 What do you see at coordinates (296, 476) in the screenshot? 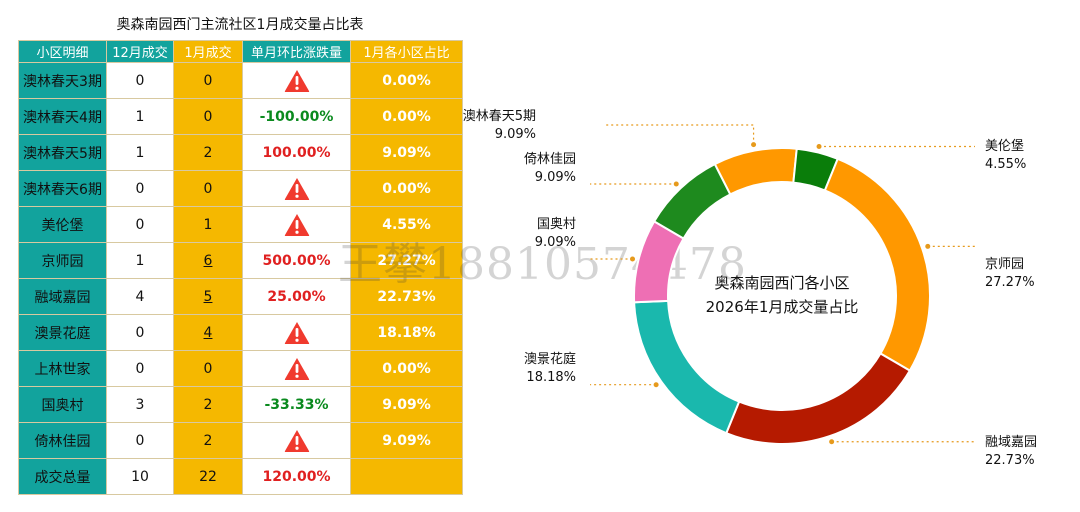
I see `change-cell: 120.00%` at bounding box center [296, 476].